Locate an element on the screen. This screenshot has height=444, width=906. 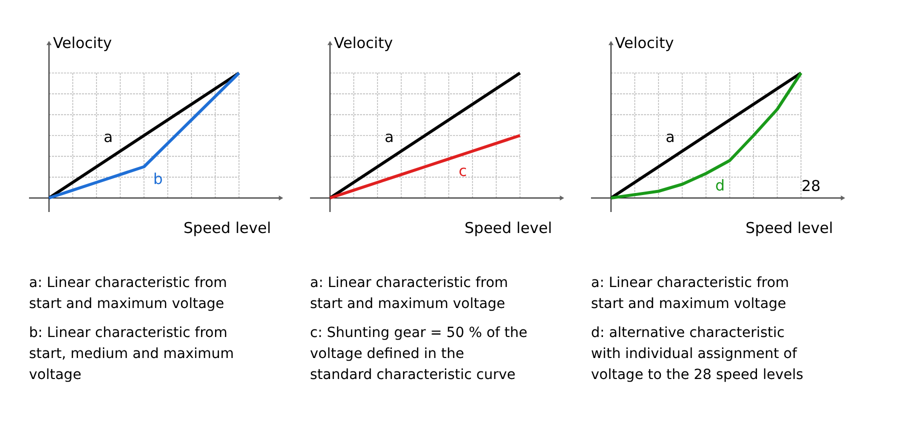
text: d: alternative characteristic with individual assignment of voltage to the 28 speed levels is located at coordinates (697, 354).